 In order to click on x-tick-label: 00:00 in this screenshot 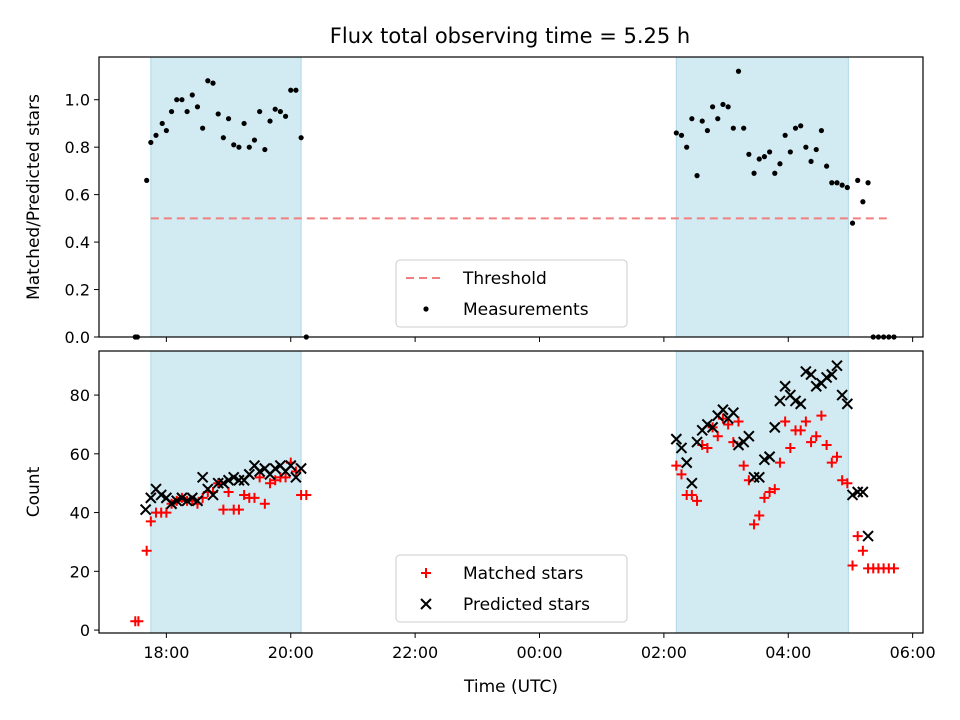, I will do `click(539, 652)`.